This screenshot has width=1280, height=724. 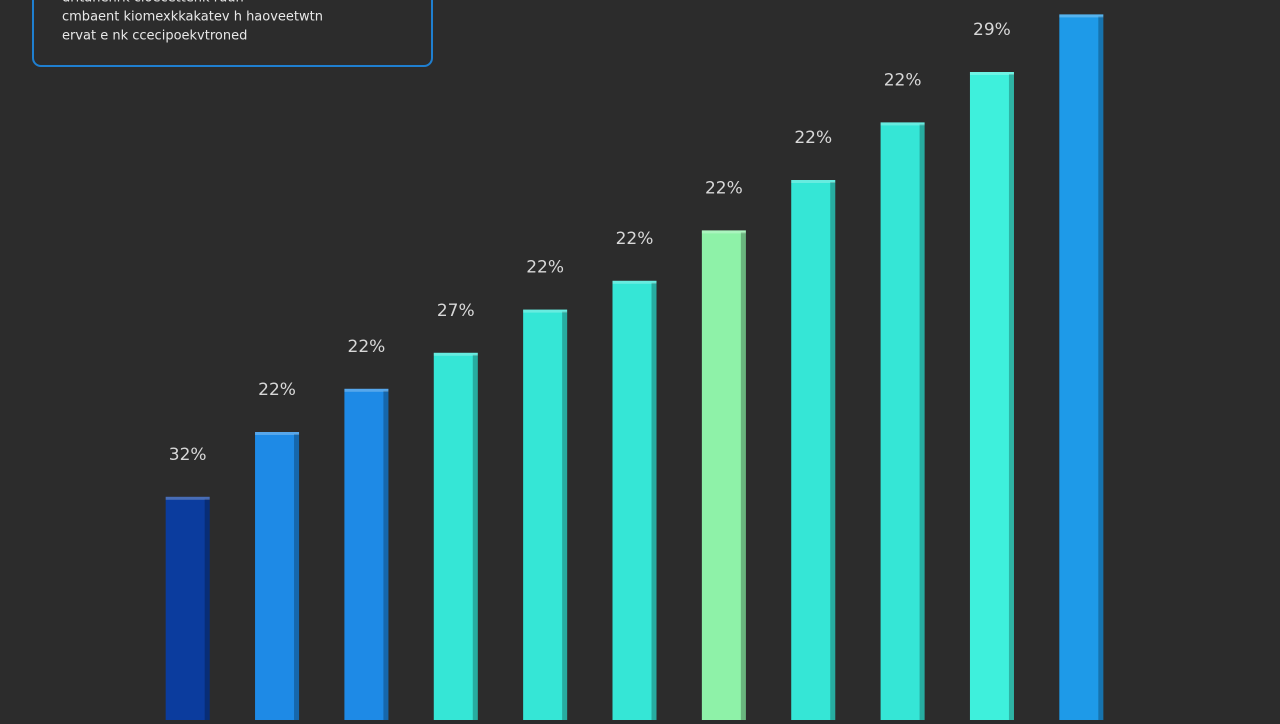 I want to click on bar-label: 29%, so click(x=992, y=30).